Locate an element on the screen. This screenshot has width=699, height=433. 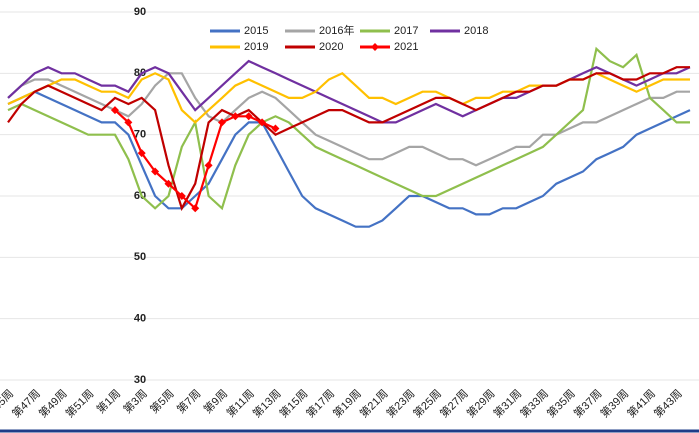
x-tick-label: 第1周 is located at coordinates (108, 401).